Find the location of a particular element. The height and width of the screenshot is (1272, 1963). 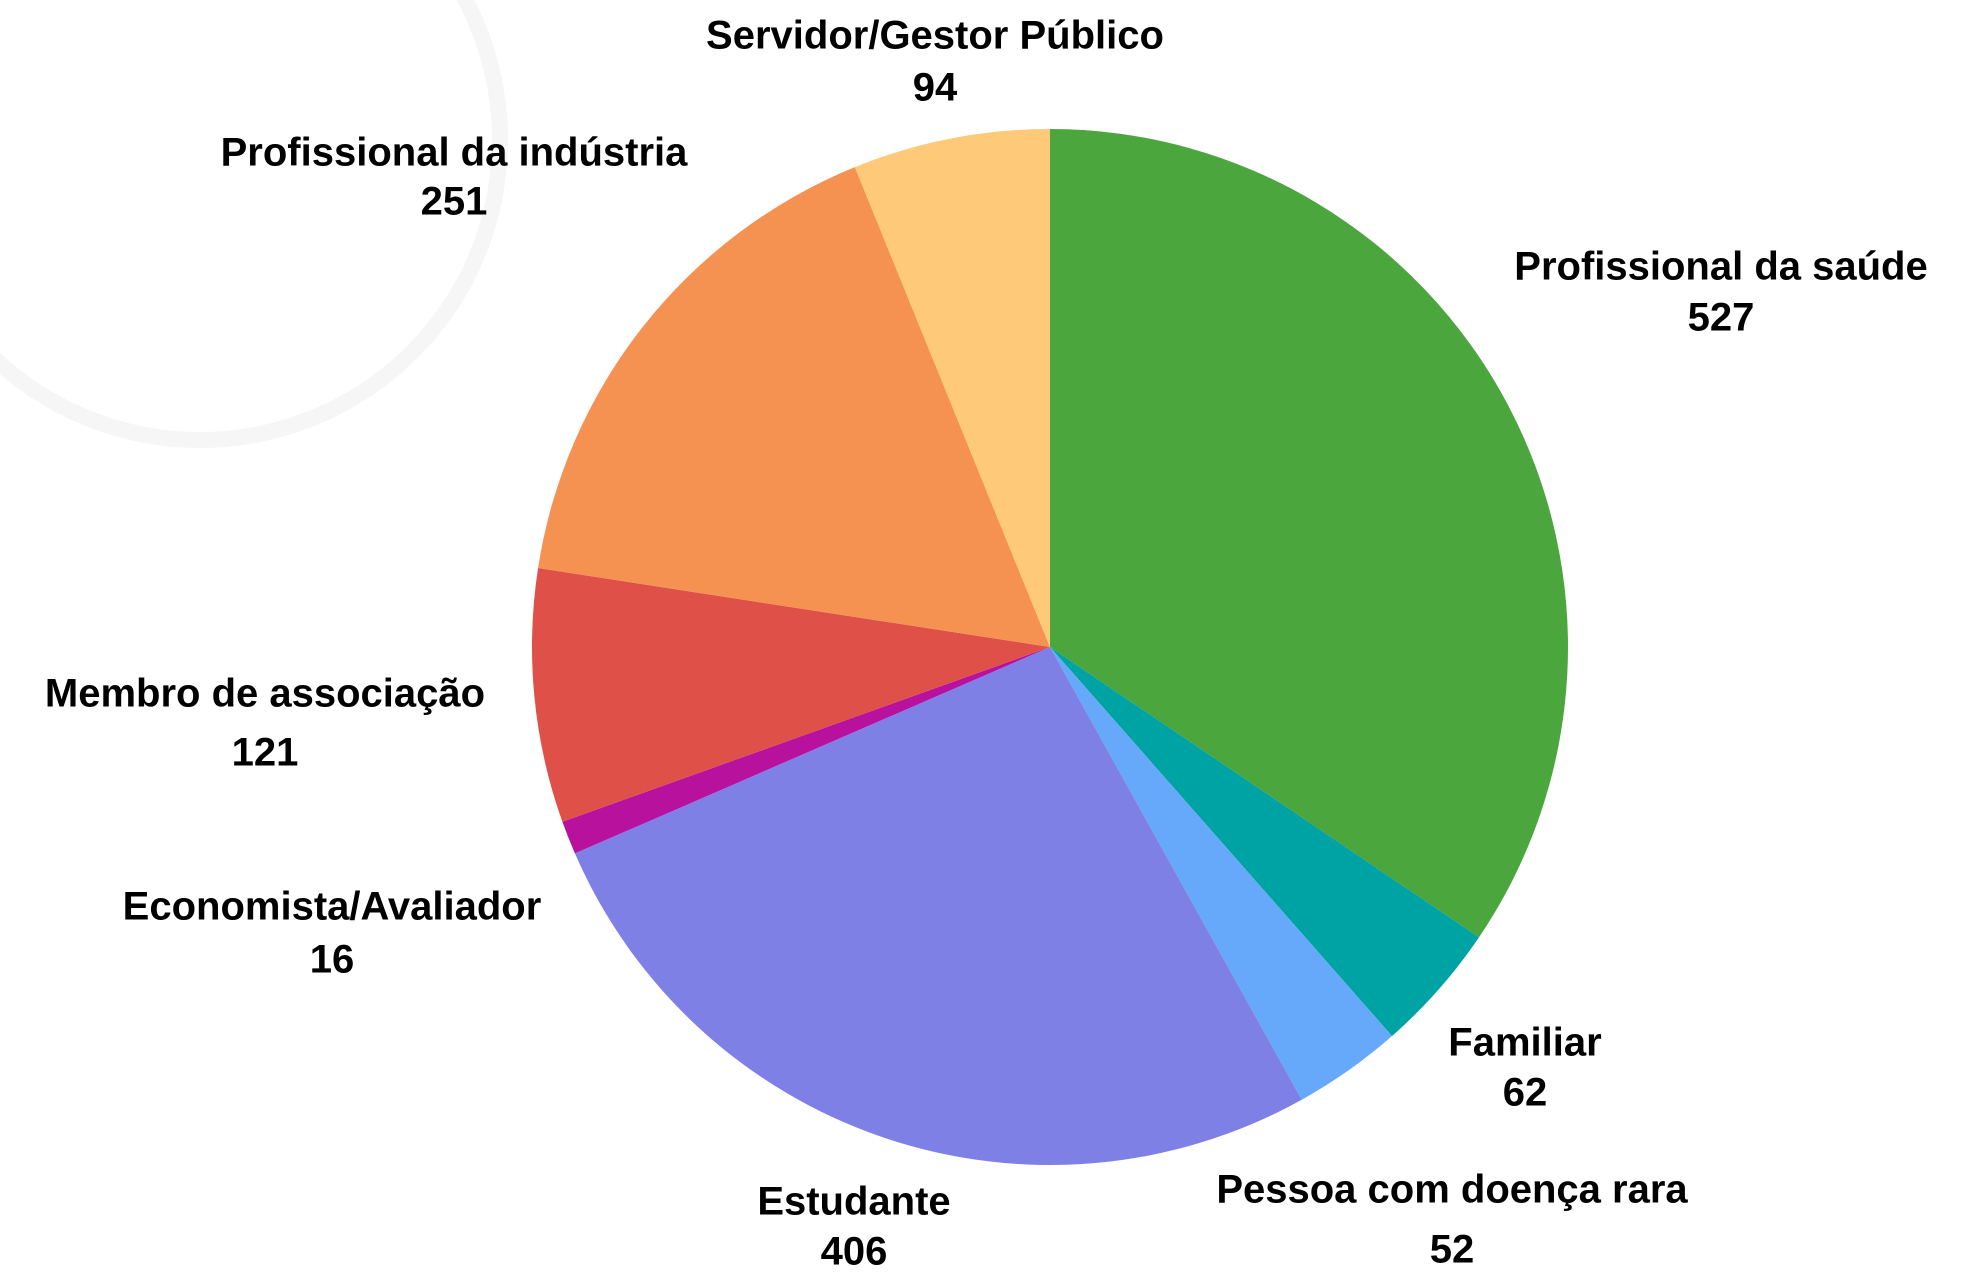

slice-label: Estudante is located at coordinates (853, 1202).